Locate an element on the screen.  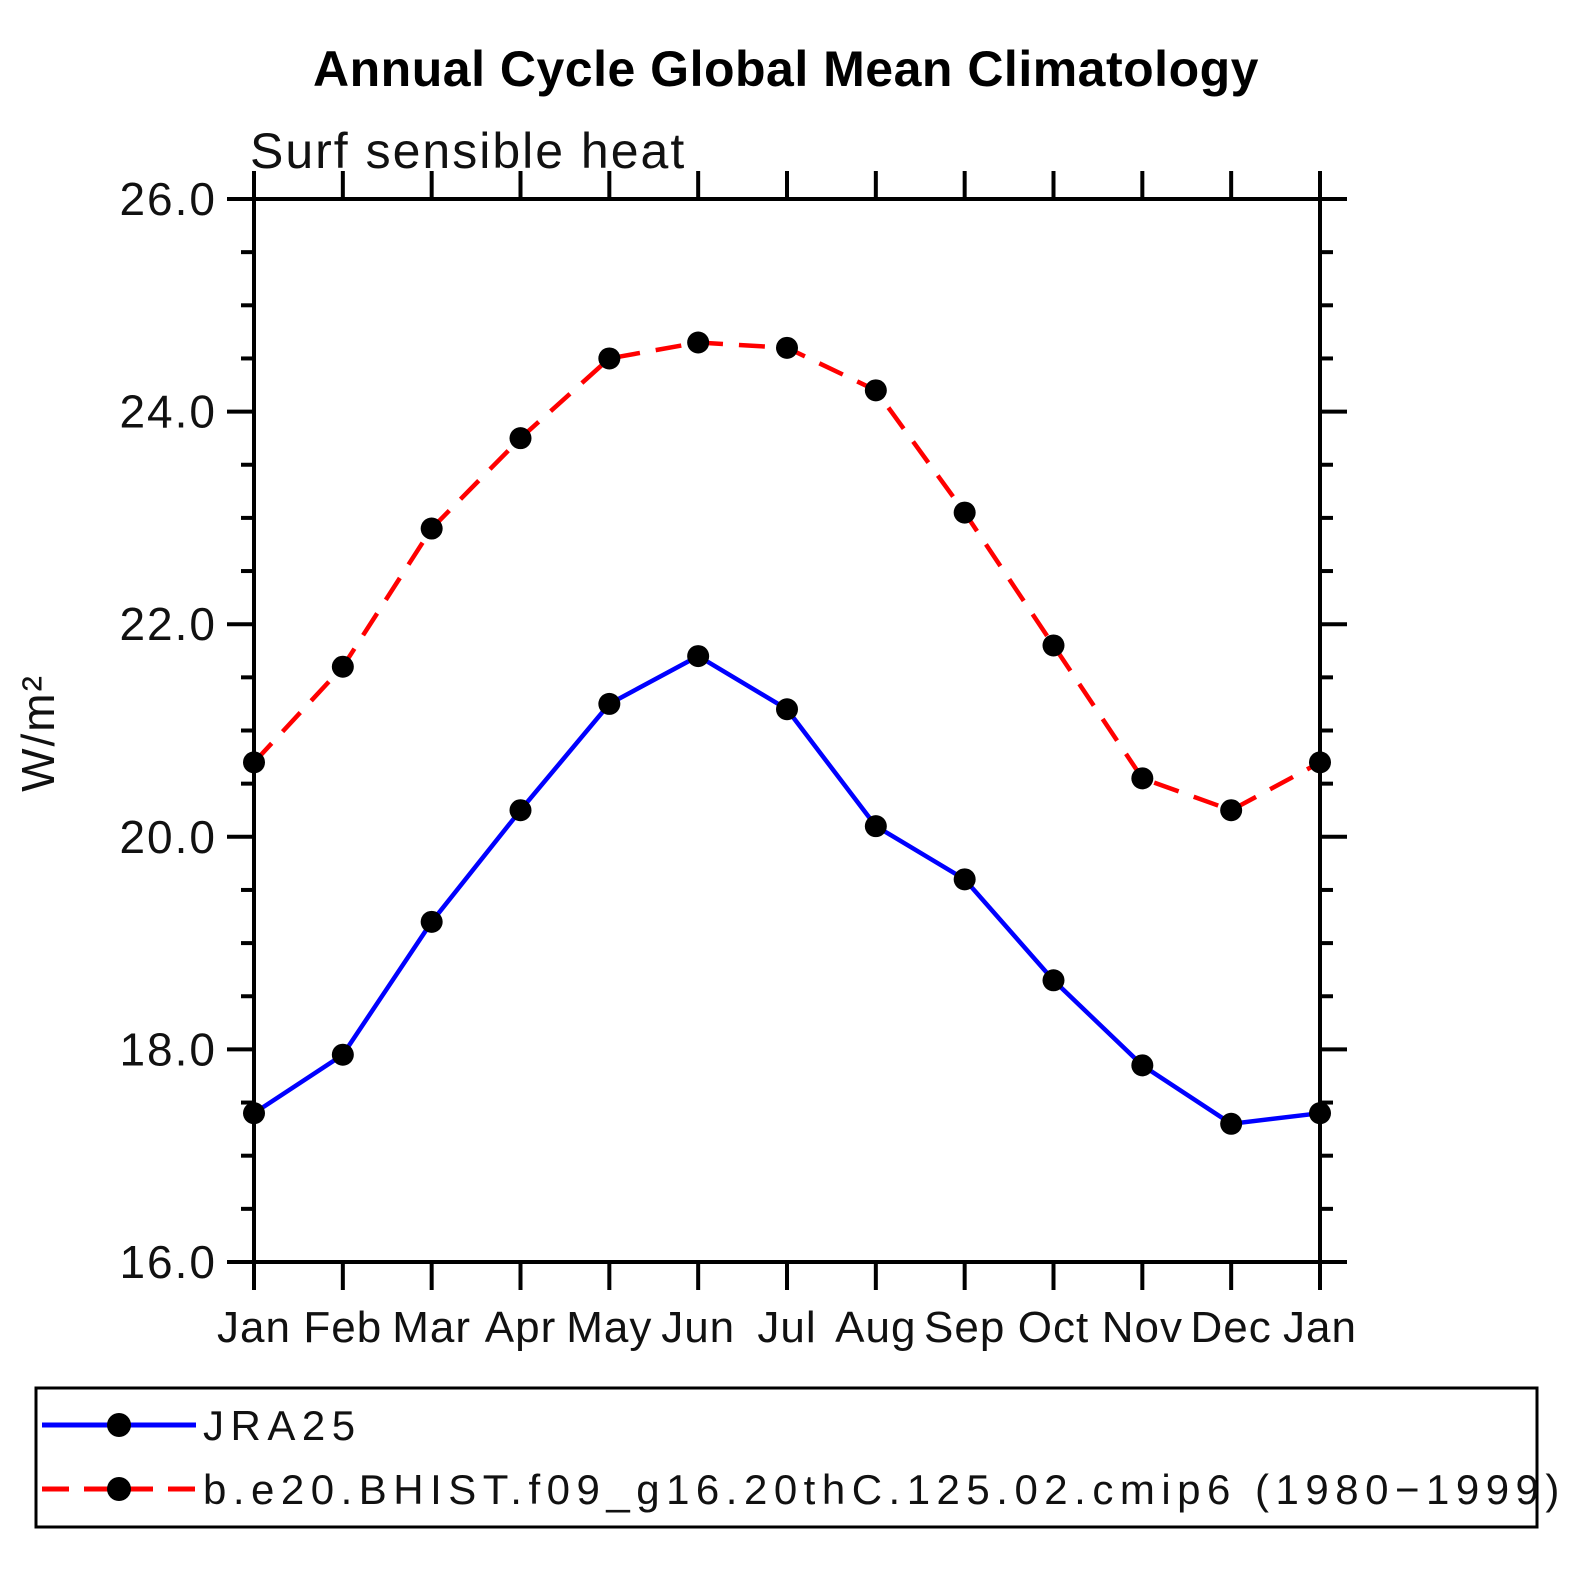
x-tick-label: Aug is located at coordinates (875, 1327).